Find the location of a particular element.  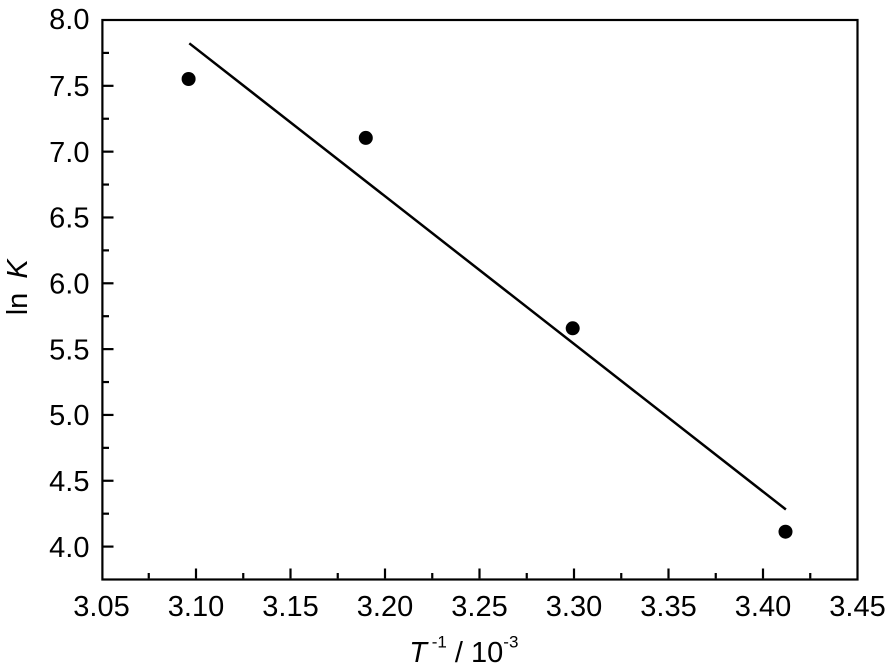

svg-text: 3.05 is located at coordinates (101, 607).